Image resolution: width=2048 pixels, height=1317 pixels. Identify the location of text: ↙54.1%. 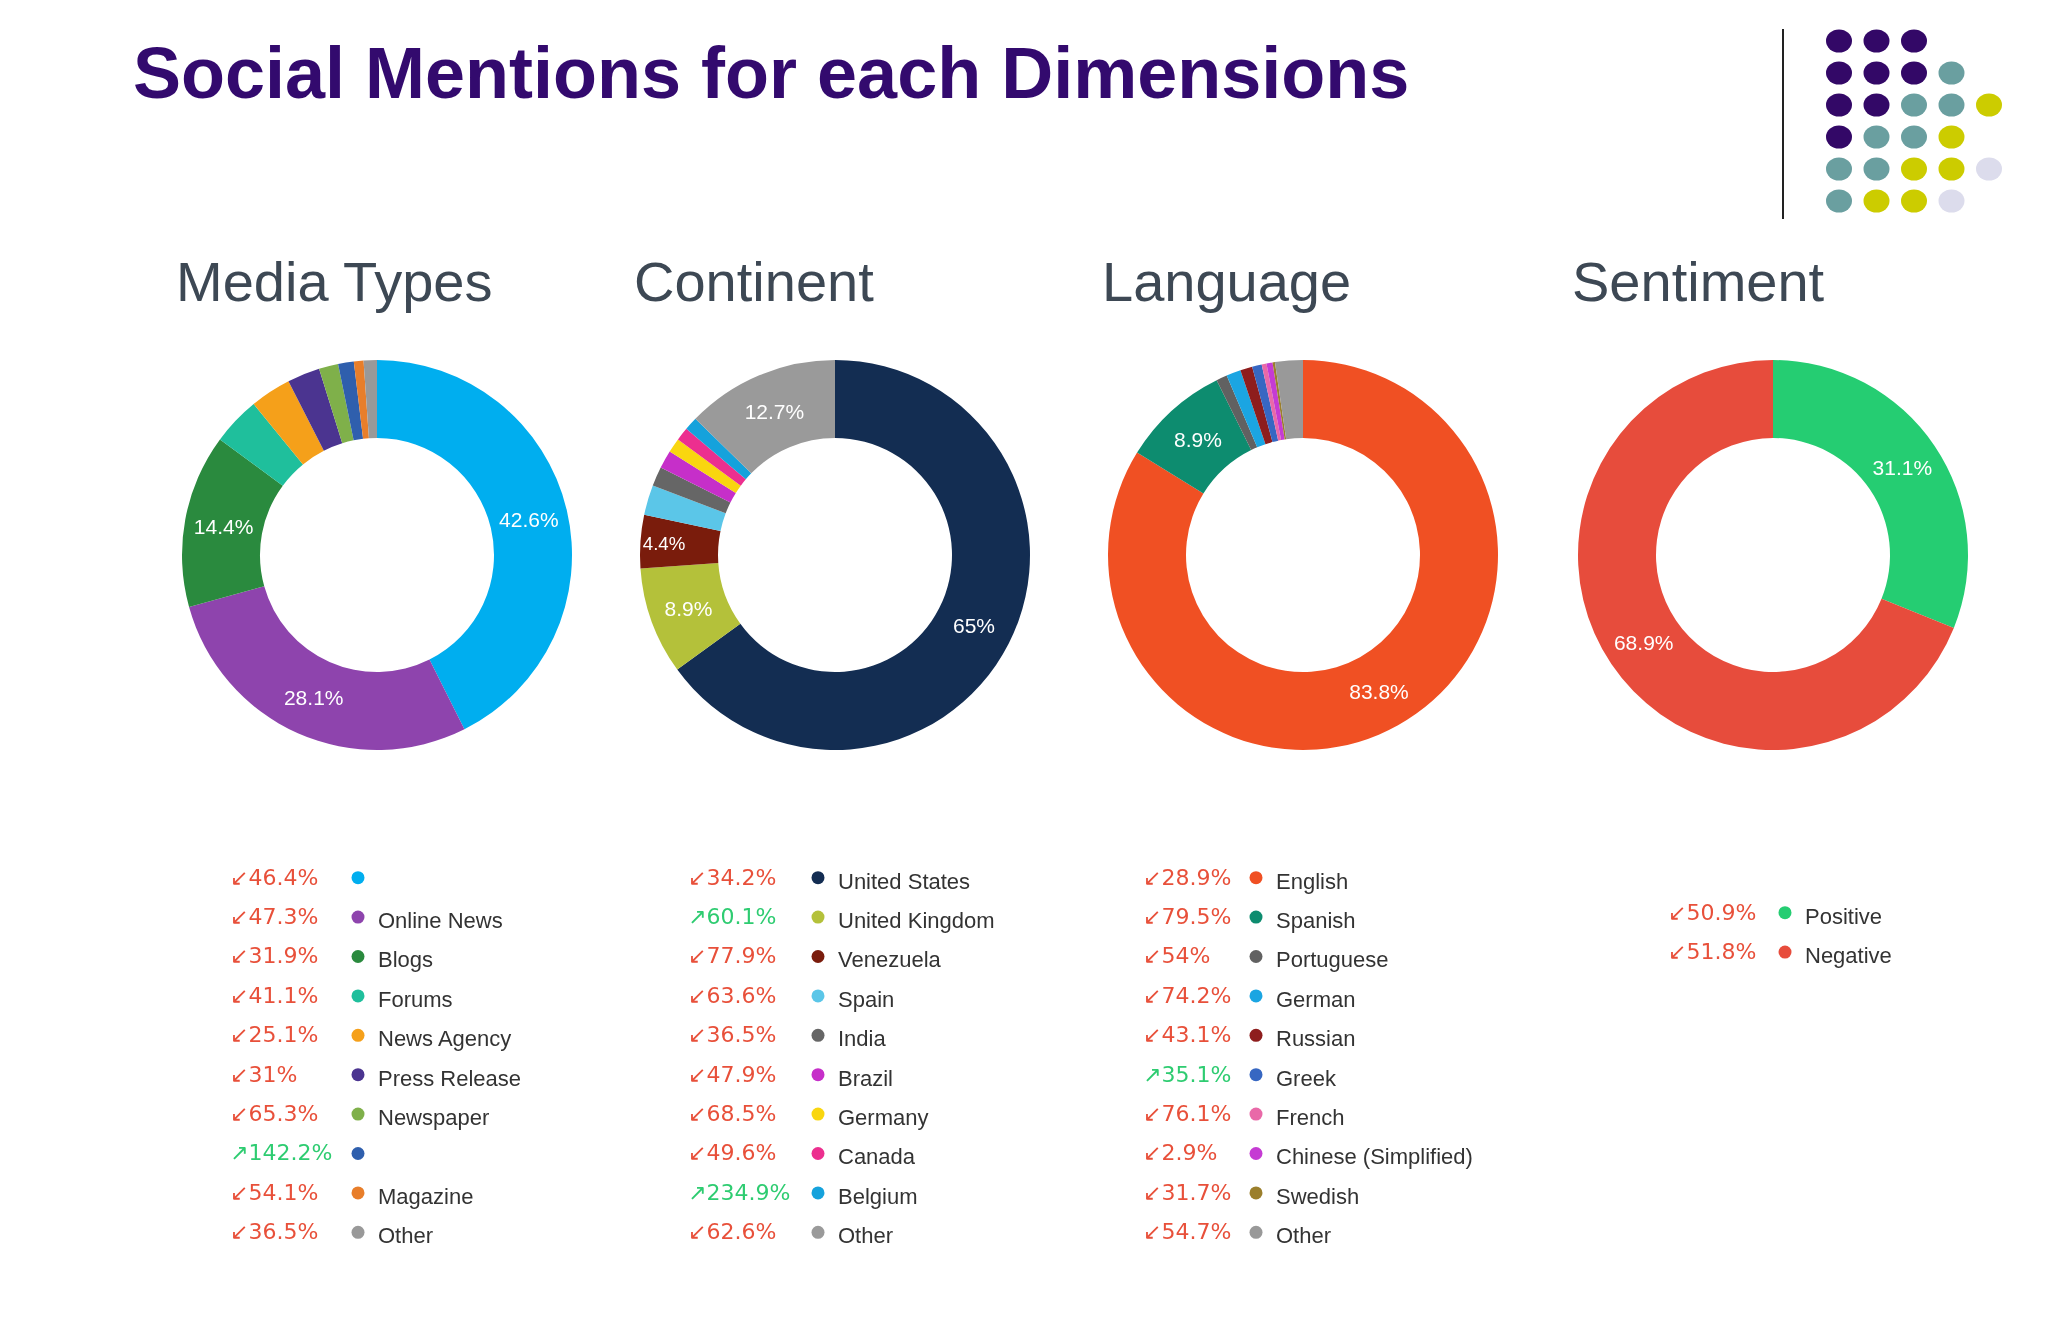
(274, 1192).